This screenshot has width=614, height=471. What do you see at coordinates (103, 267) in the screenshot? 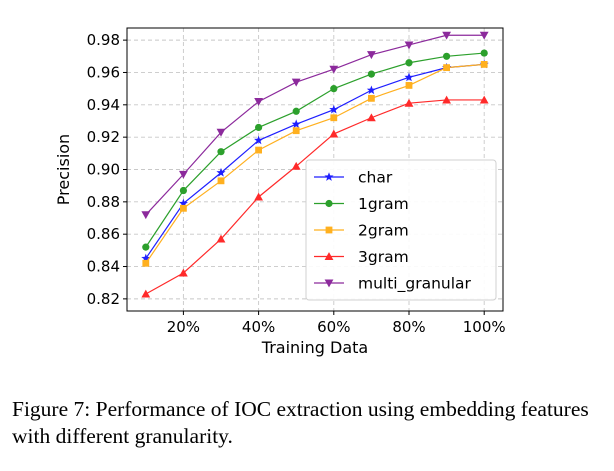
I see `y-tick-label-1: 0.84` at bounding box center [103, 267].